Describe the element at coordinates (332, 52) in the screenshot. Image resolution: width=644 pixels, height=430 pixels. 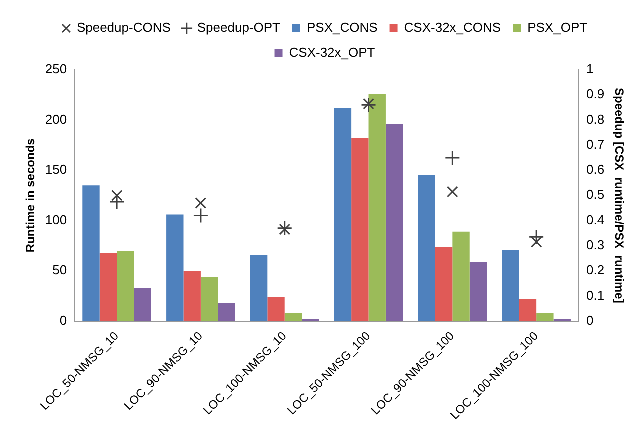
I see `legend-label: CSX-32x_OPT` at that location.